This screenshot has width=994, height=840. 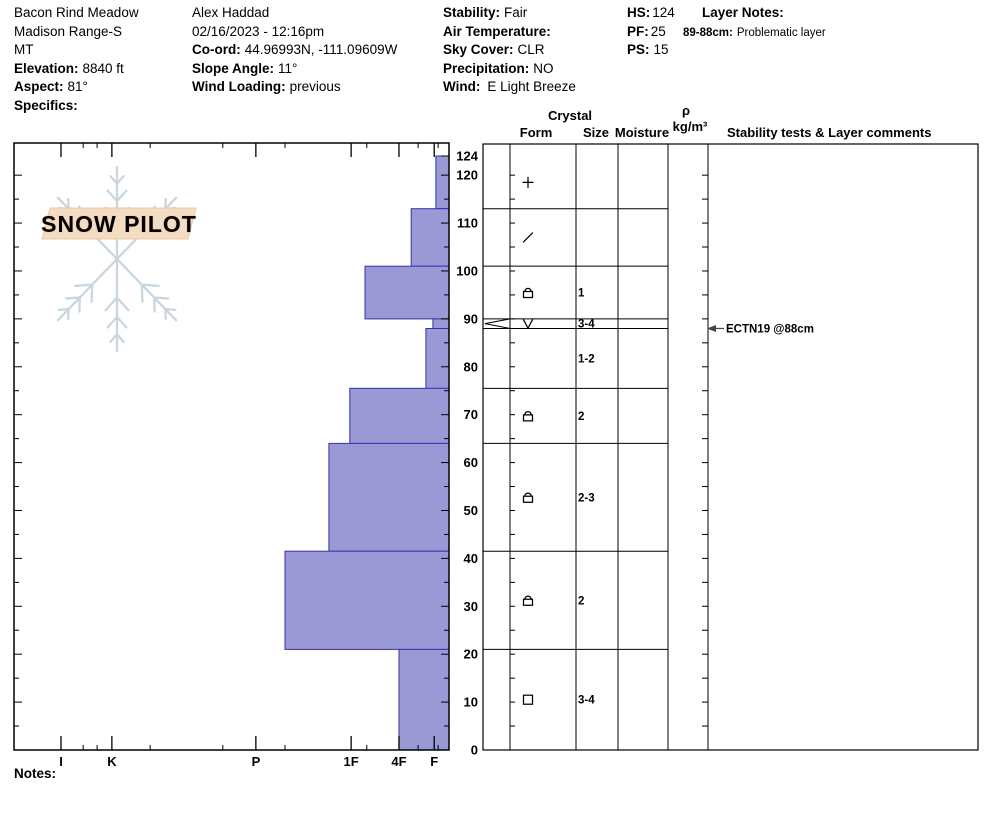 What do you see at coordinates (471, 414) in the screenshot?
I see `depth-tick-label: 70` at bounding box center [471, 414].